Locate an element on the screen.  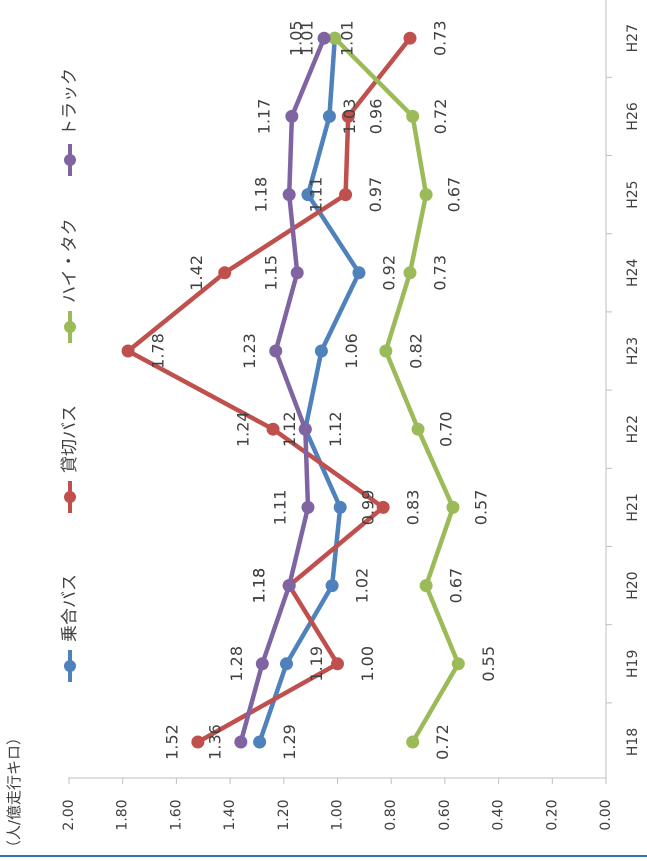
data-label: 0.57 is located at coordinates (480, 508).